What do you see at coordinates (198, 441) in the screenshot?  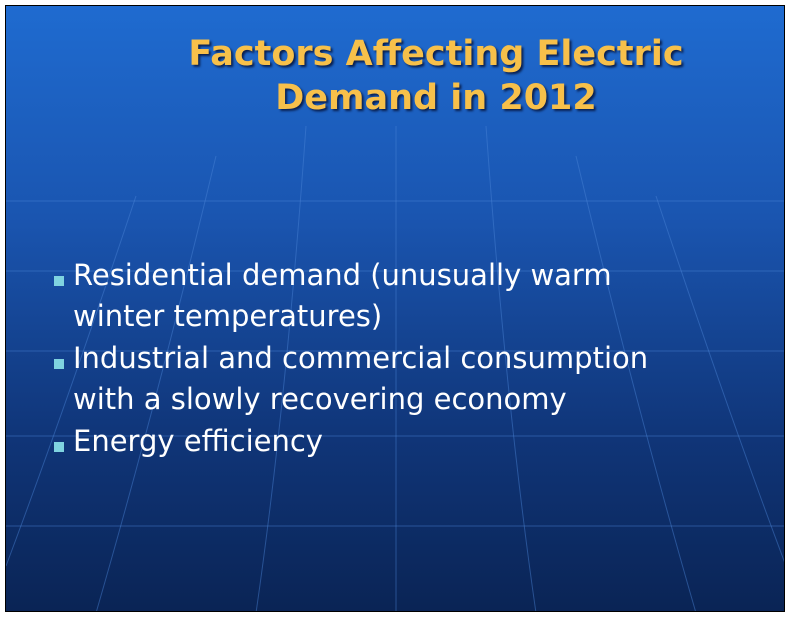 I see `bullet-line: Energy efficiency` at bounding box center [198, 441].